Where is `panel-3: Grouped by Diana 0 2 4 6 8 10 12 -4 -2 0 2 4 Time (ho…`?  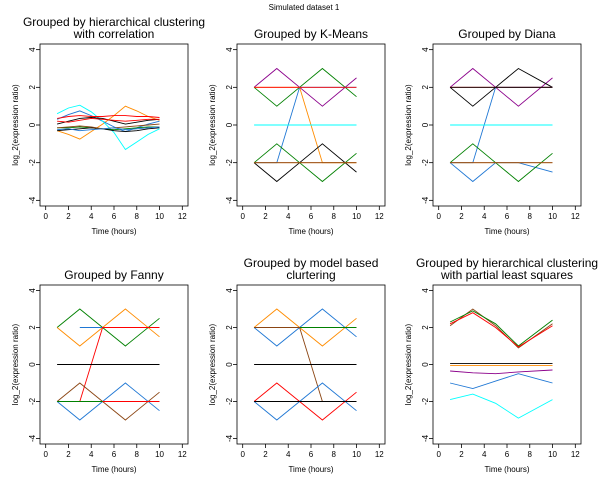 panel-3: Grouped by Diana 0 2 4 6 8 10 12 -4 -2 0 2 4 Time (ho… is located at coordinates (493, 131).